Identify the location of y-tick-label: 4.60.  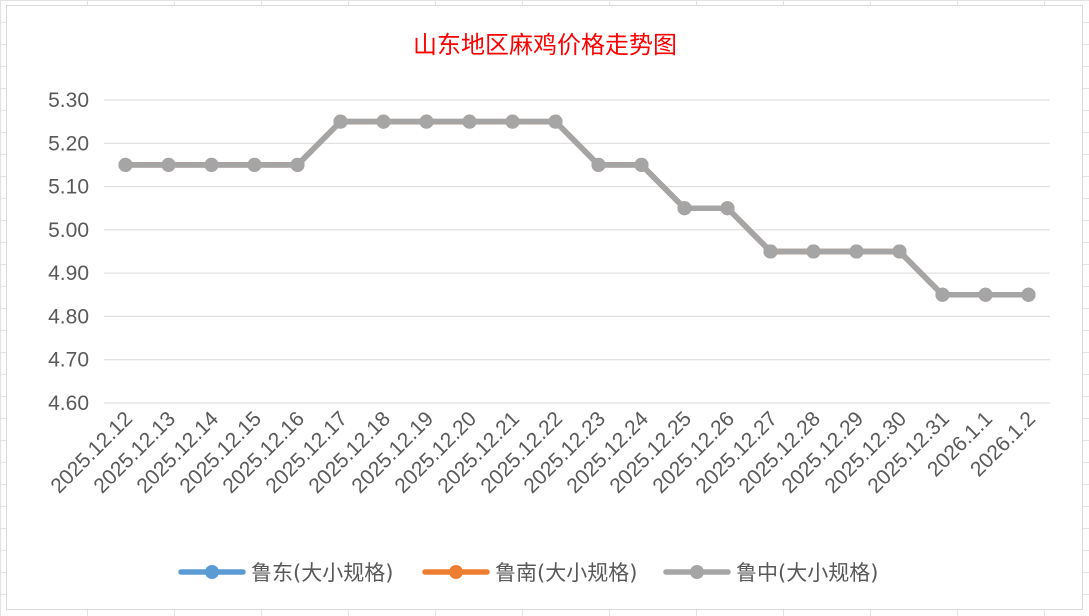
(68, 403).